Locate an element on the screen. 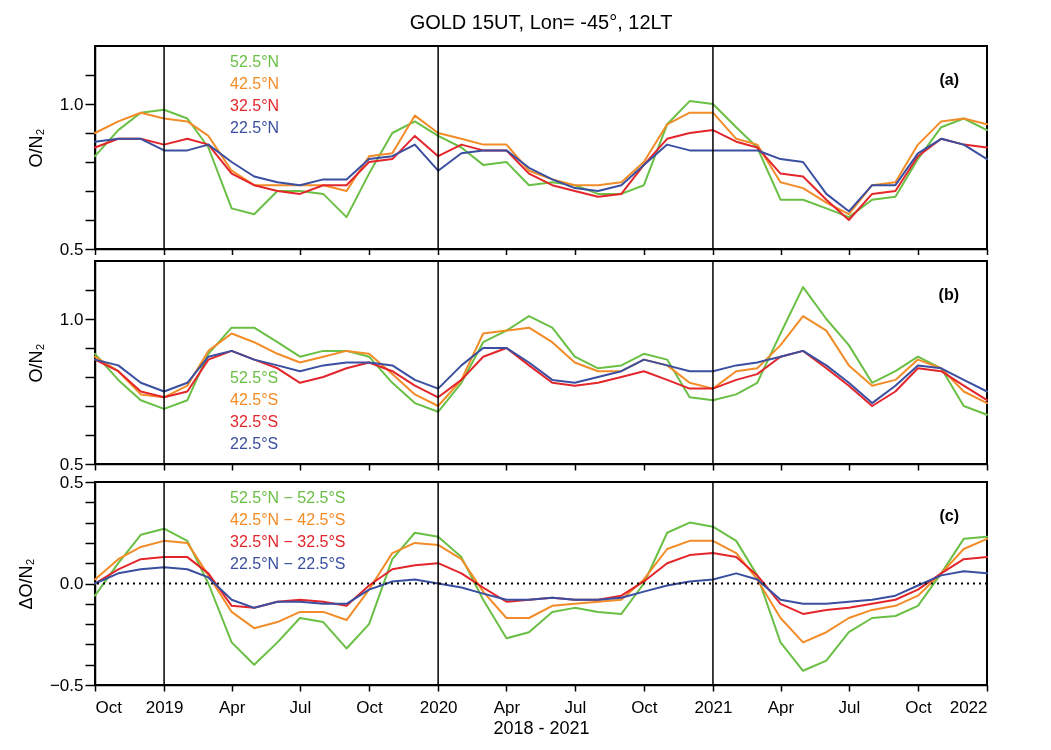 This screenshot has width=1051, height=750. x-tick-label: 2019 is located at coordinates (164, 707).